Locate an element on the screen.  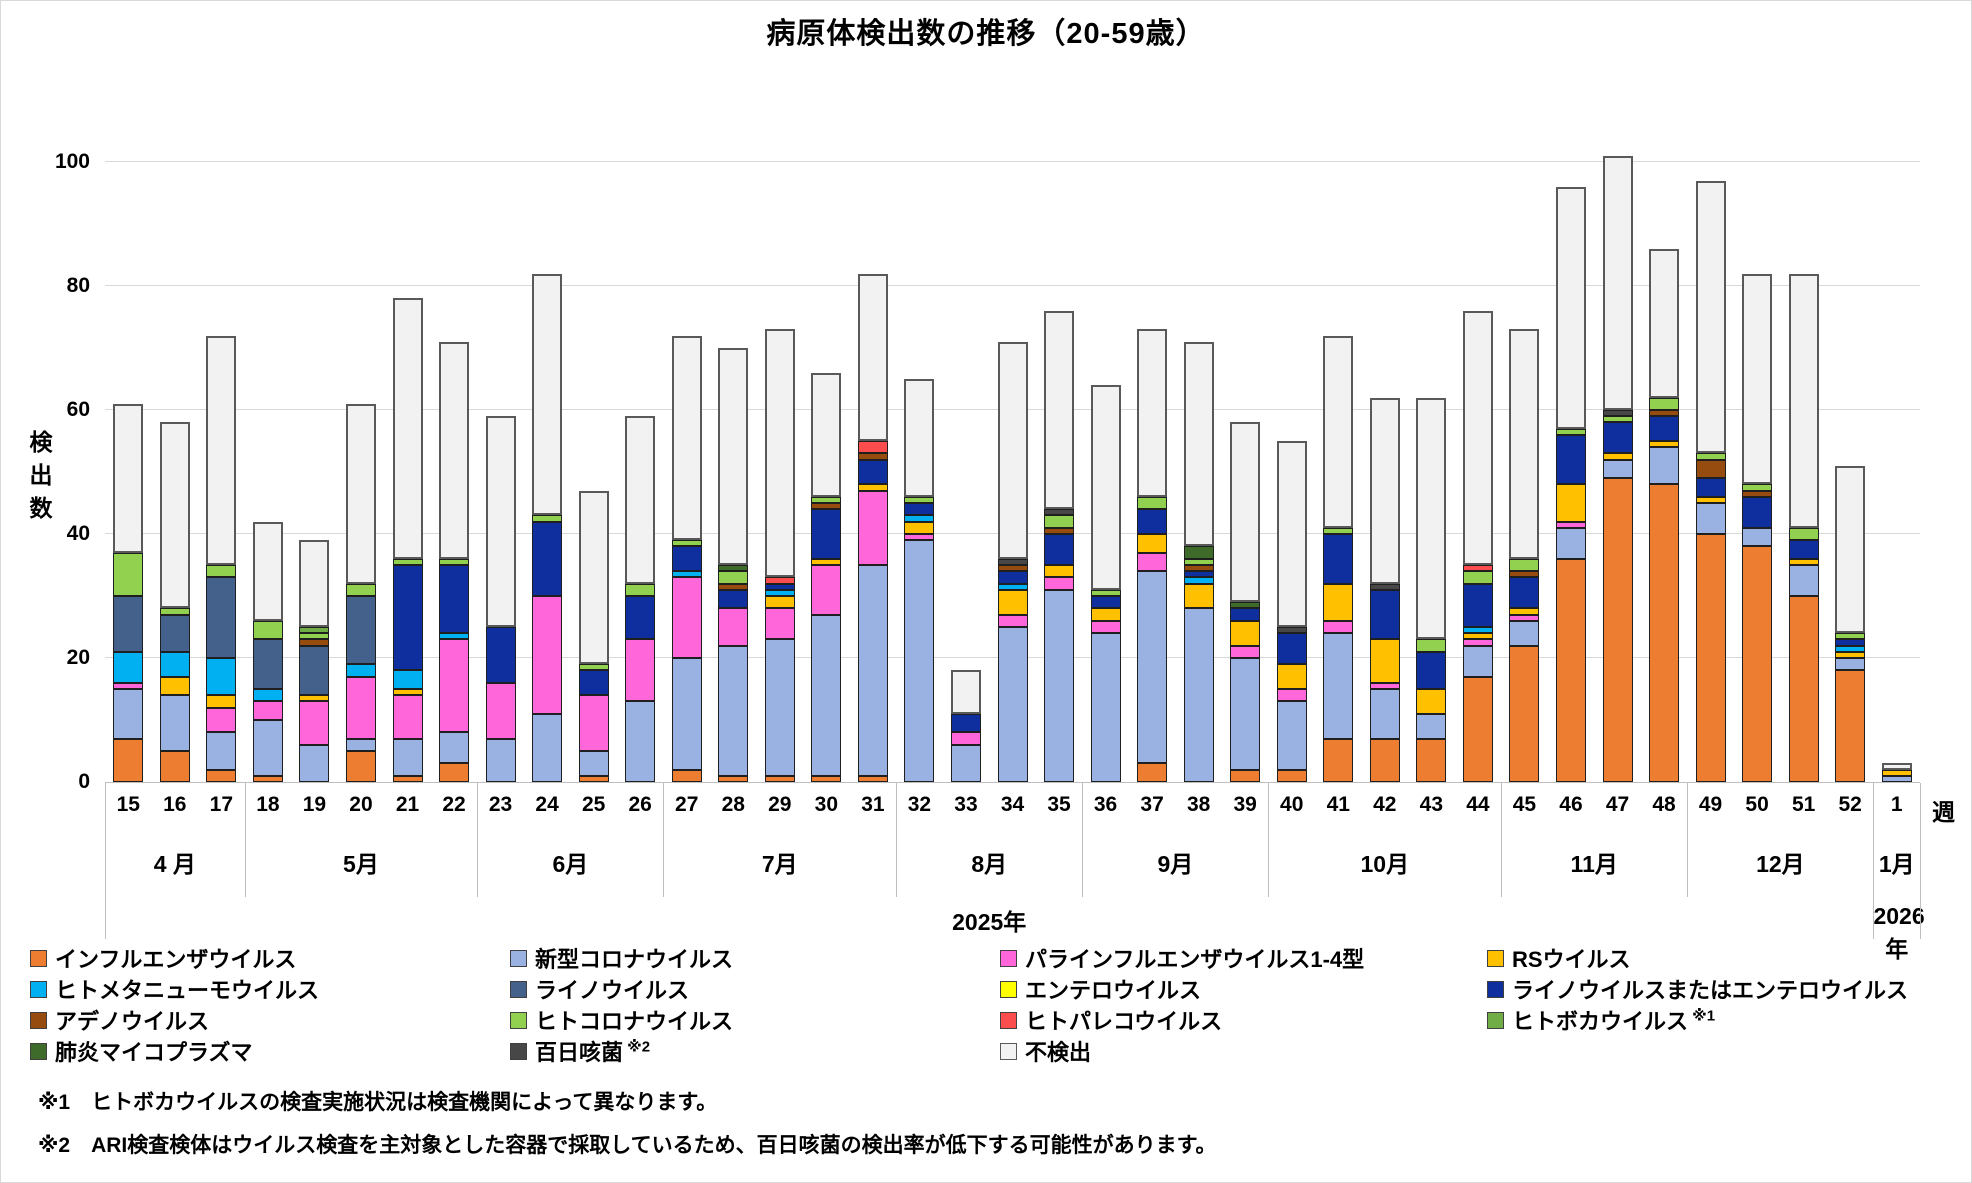
bar-week-51-not_detected is located at coordinates (1803, 400).